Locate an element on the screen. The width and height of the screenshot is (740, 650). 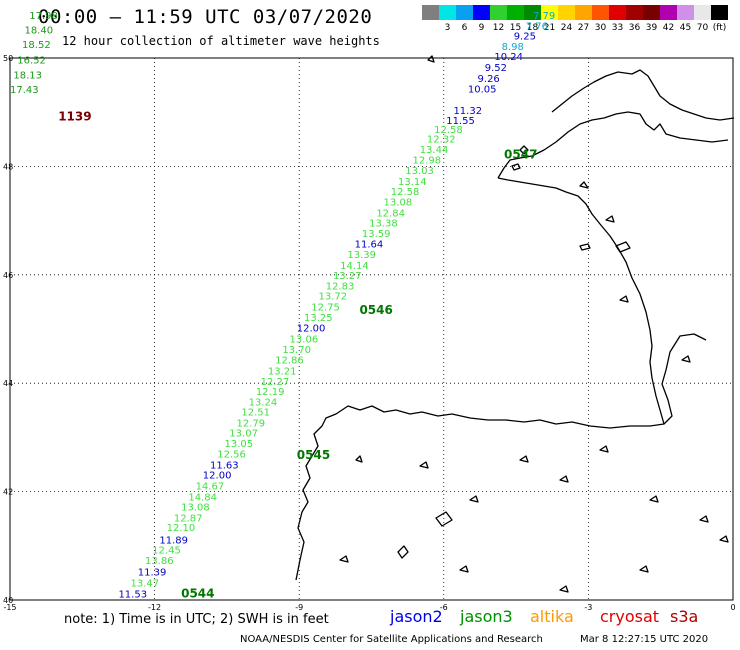
legend-altika: altika is located at coordinates (552, 616).